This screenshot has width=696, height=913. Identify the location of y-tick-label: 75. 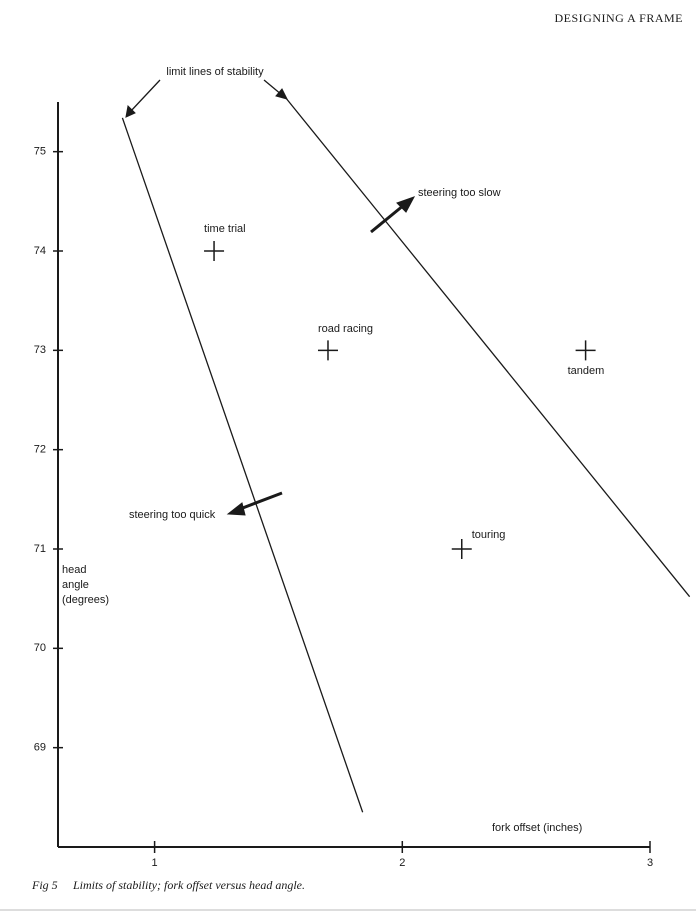
(40, 152).